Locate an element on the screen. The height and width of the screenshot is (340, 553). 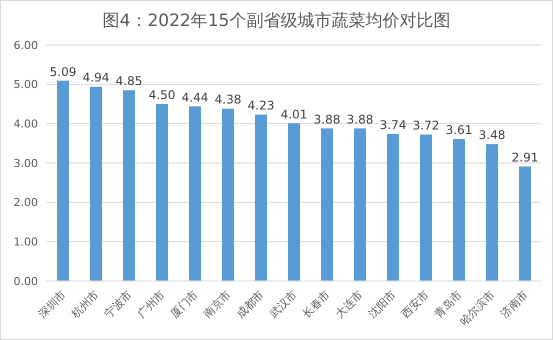
data-label: 2.91 is located at coordinates (525, 157).